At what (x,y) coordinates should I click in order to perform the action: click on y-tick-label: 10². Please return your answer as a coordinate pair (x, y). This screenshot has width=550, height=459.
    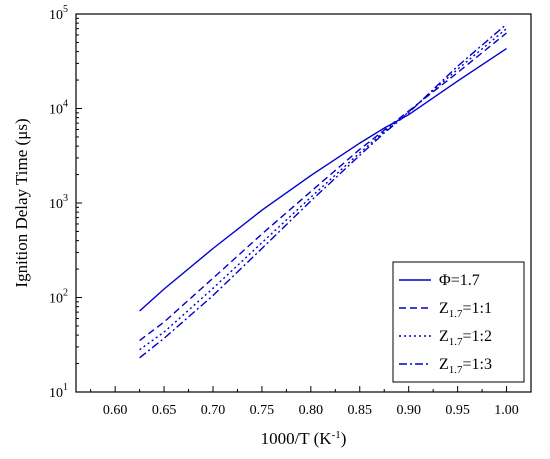
    Looking at the image, I should click on (58, 297).